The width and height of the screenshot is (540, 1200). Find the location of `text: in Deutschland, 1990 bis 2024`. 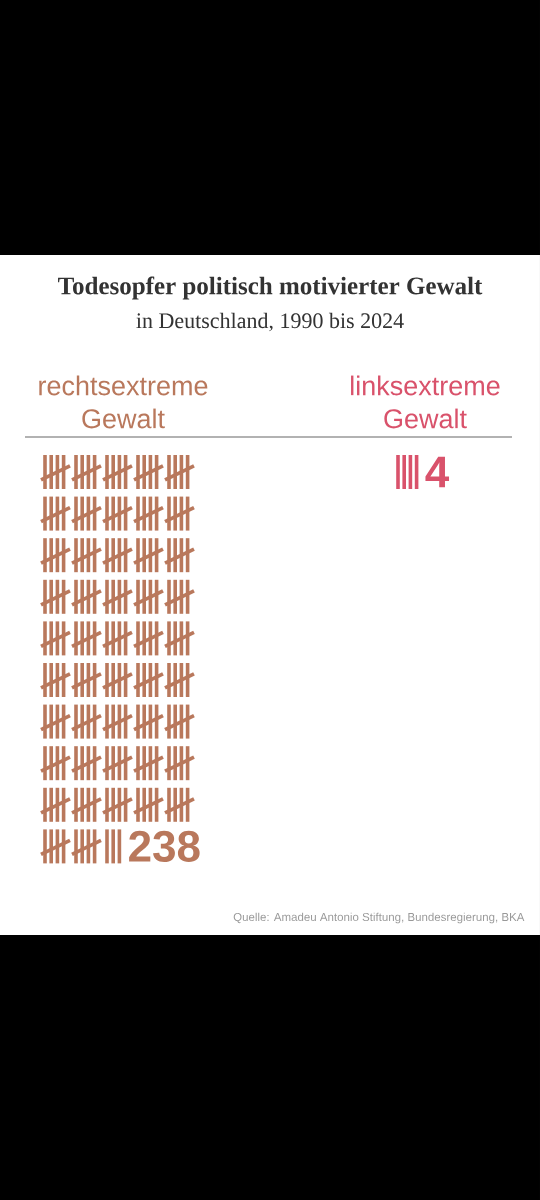

text: in Deutschland, 1990 bis 2024 is located at coordinates (270, 322).